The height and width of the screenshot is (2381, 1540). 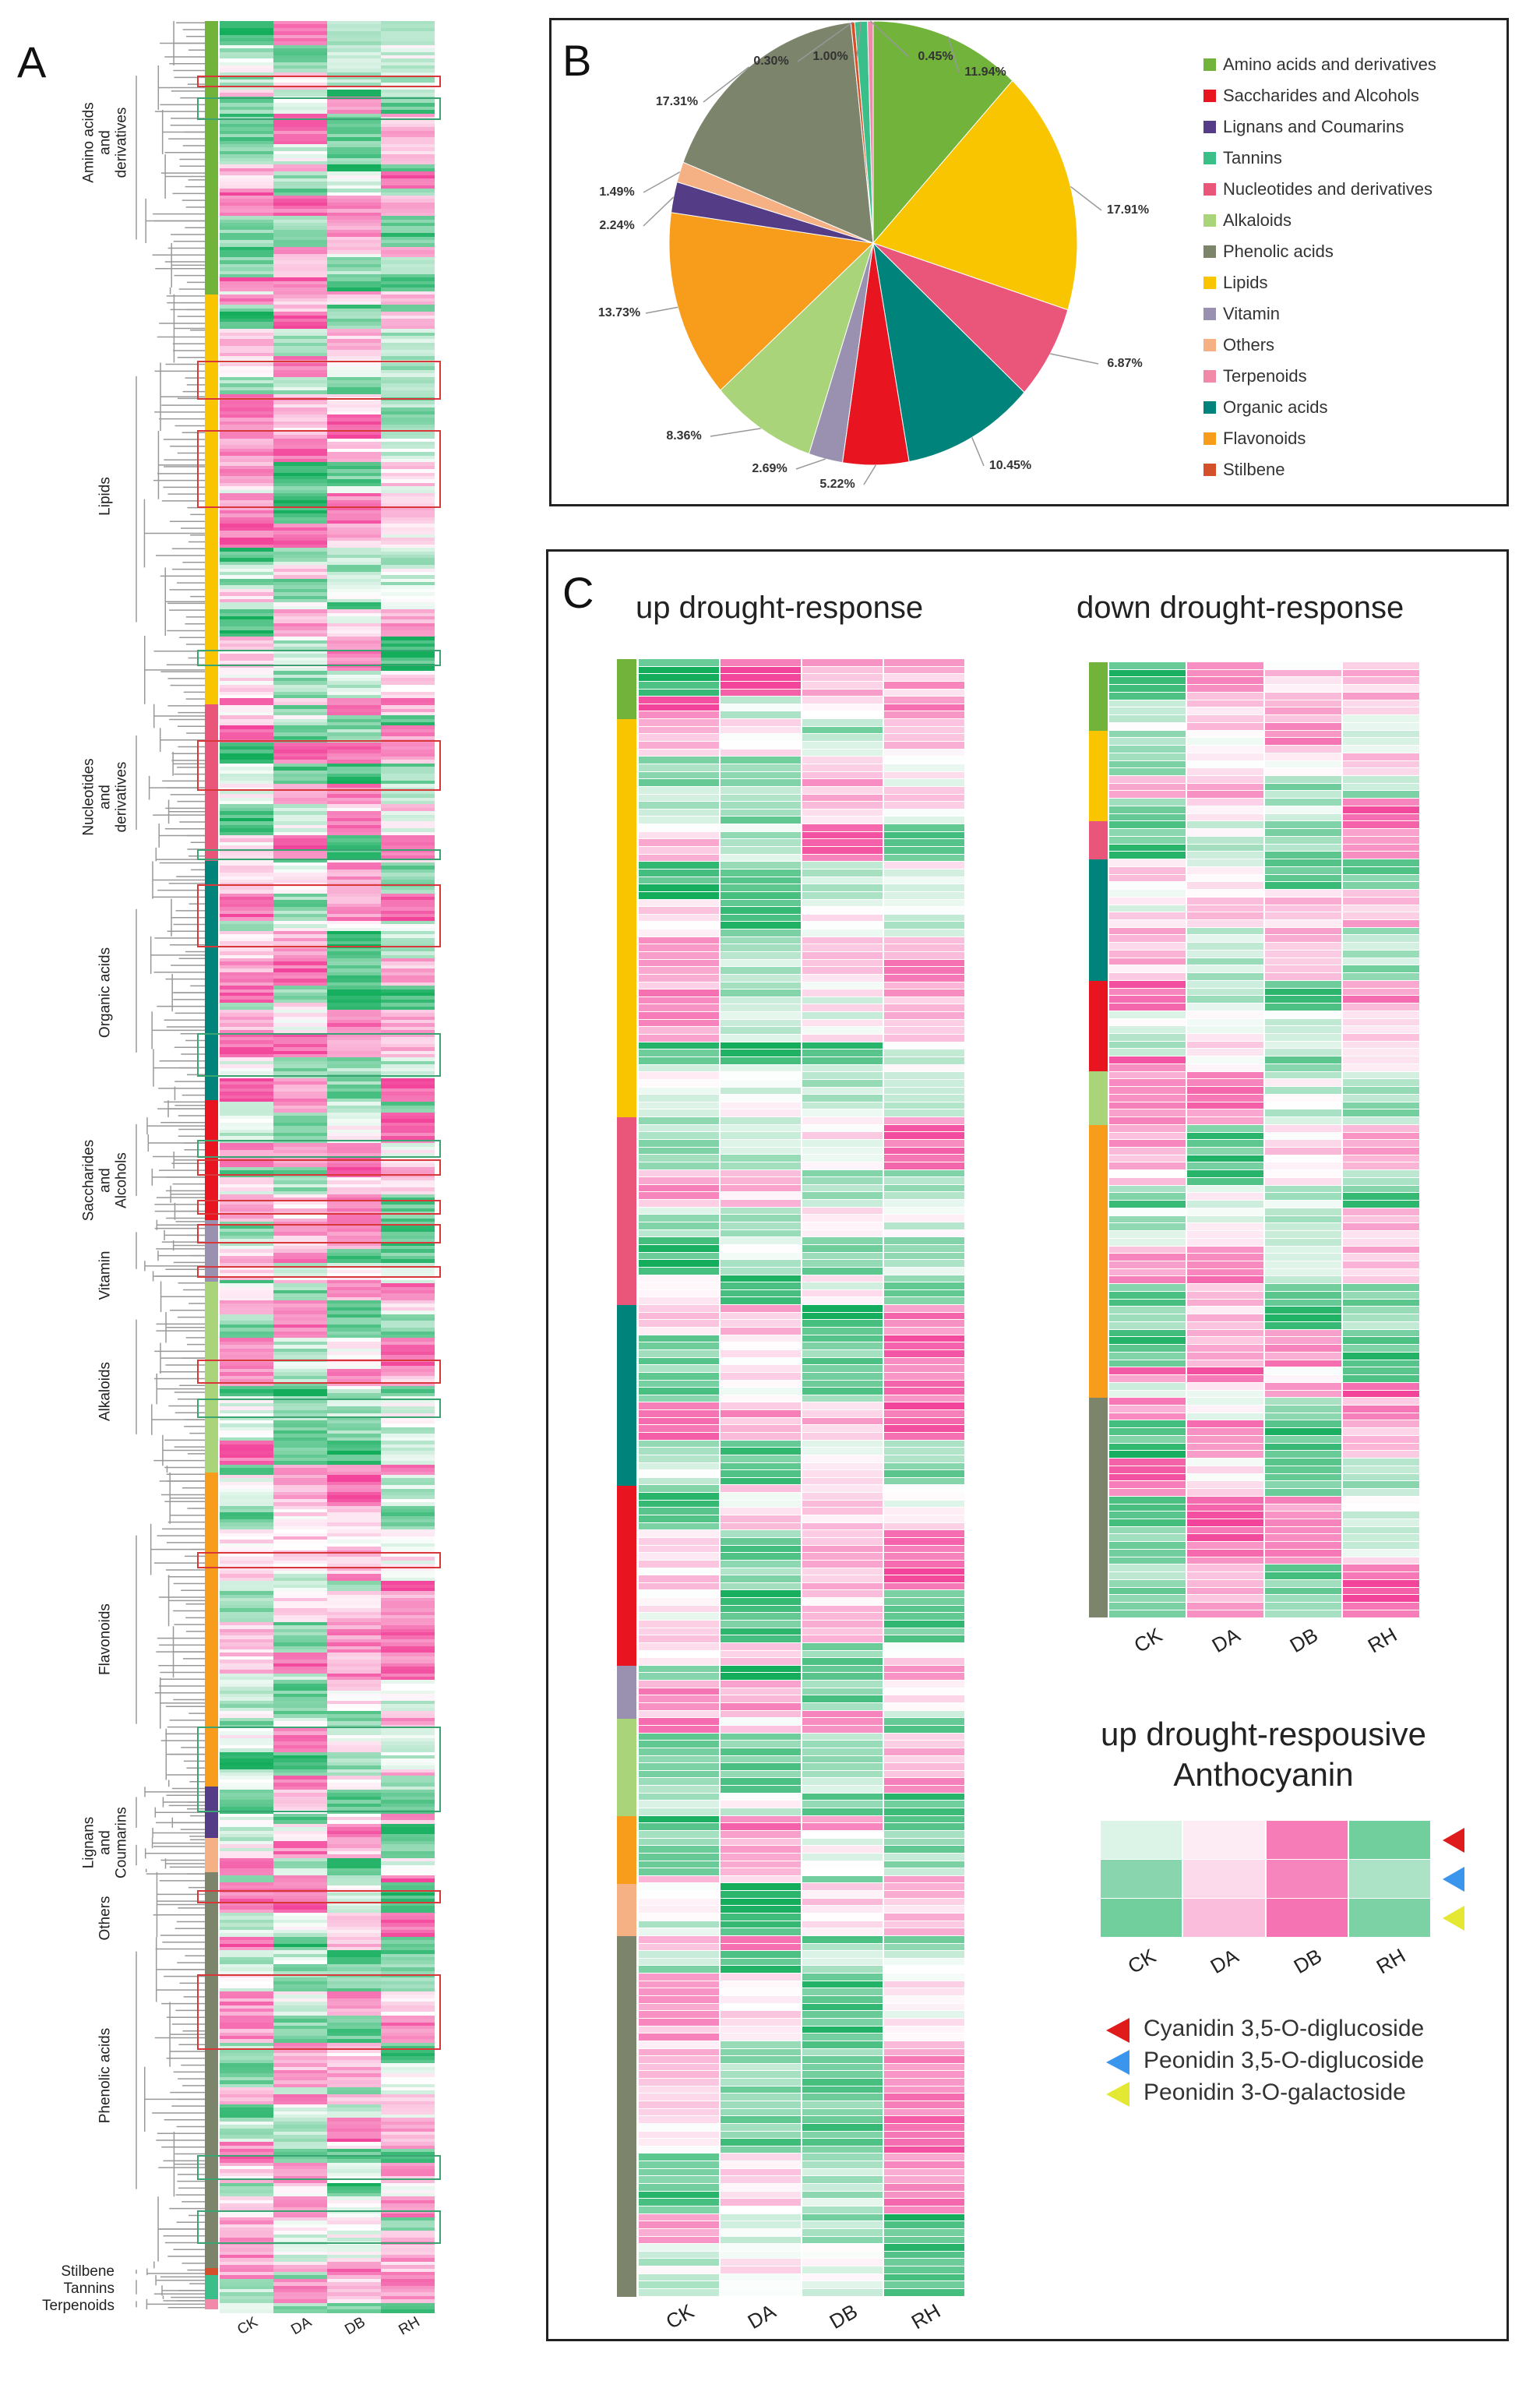 What do you see at coordinates (1098, 1026) in the screenshot?
I see `class-segment-saccharides` at bounding box center [1098, 1026].